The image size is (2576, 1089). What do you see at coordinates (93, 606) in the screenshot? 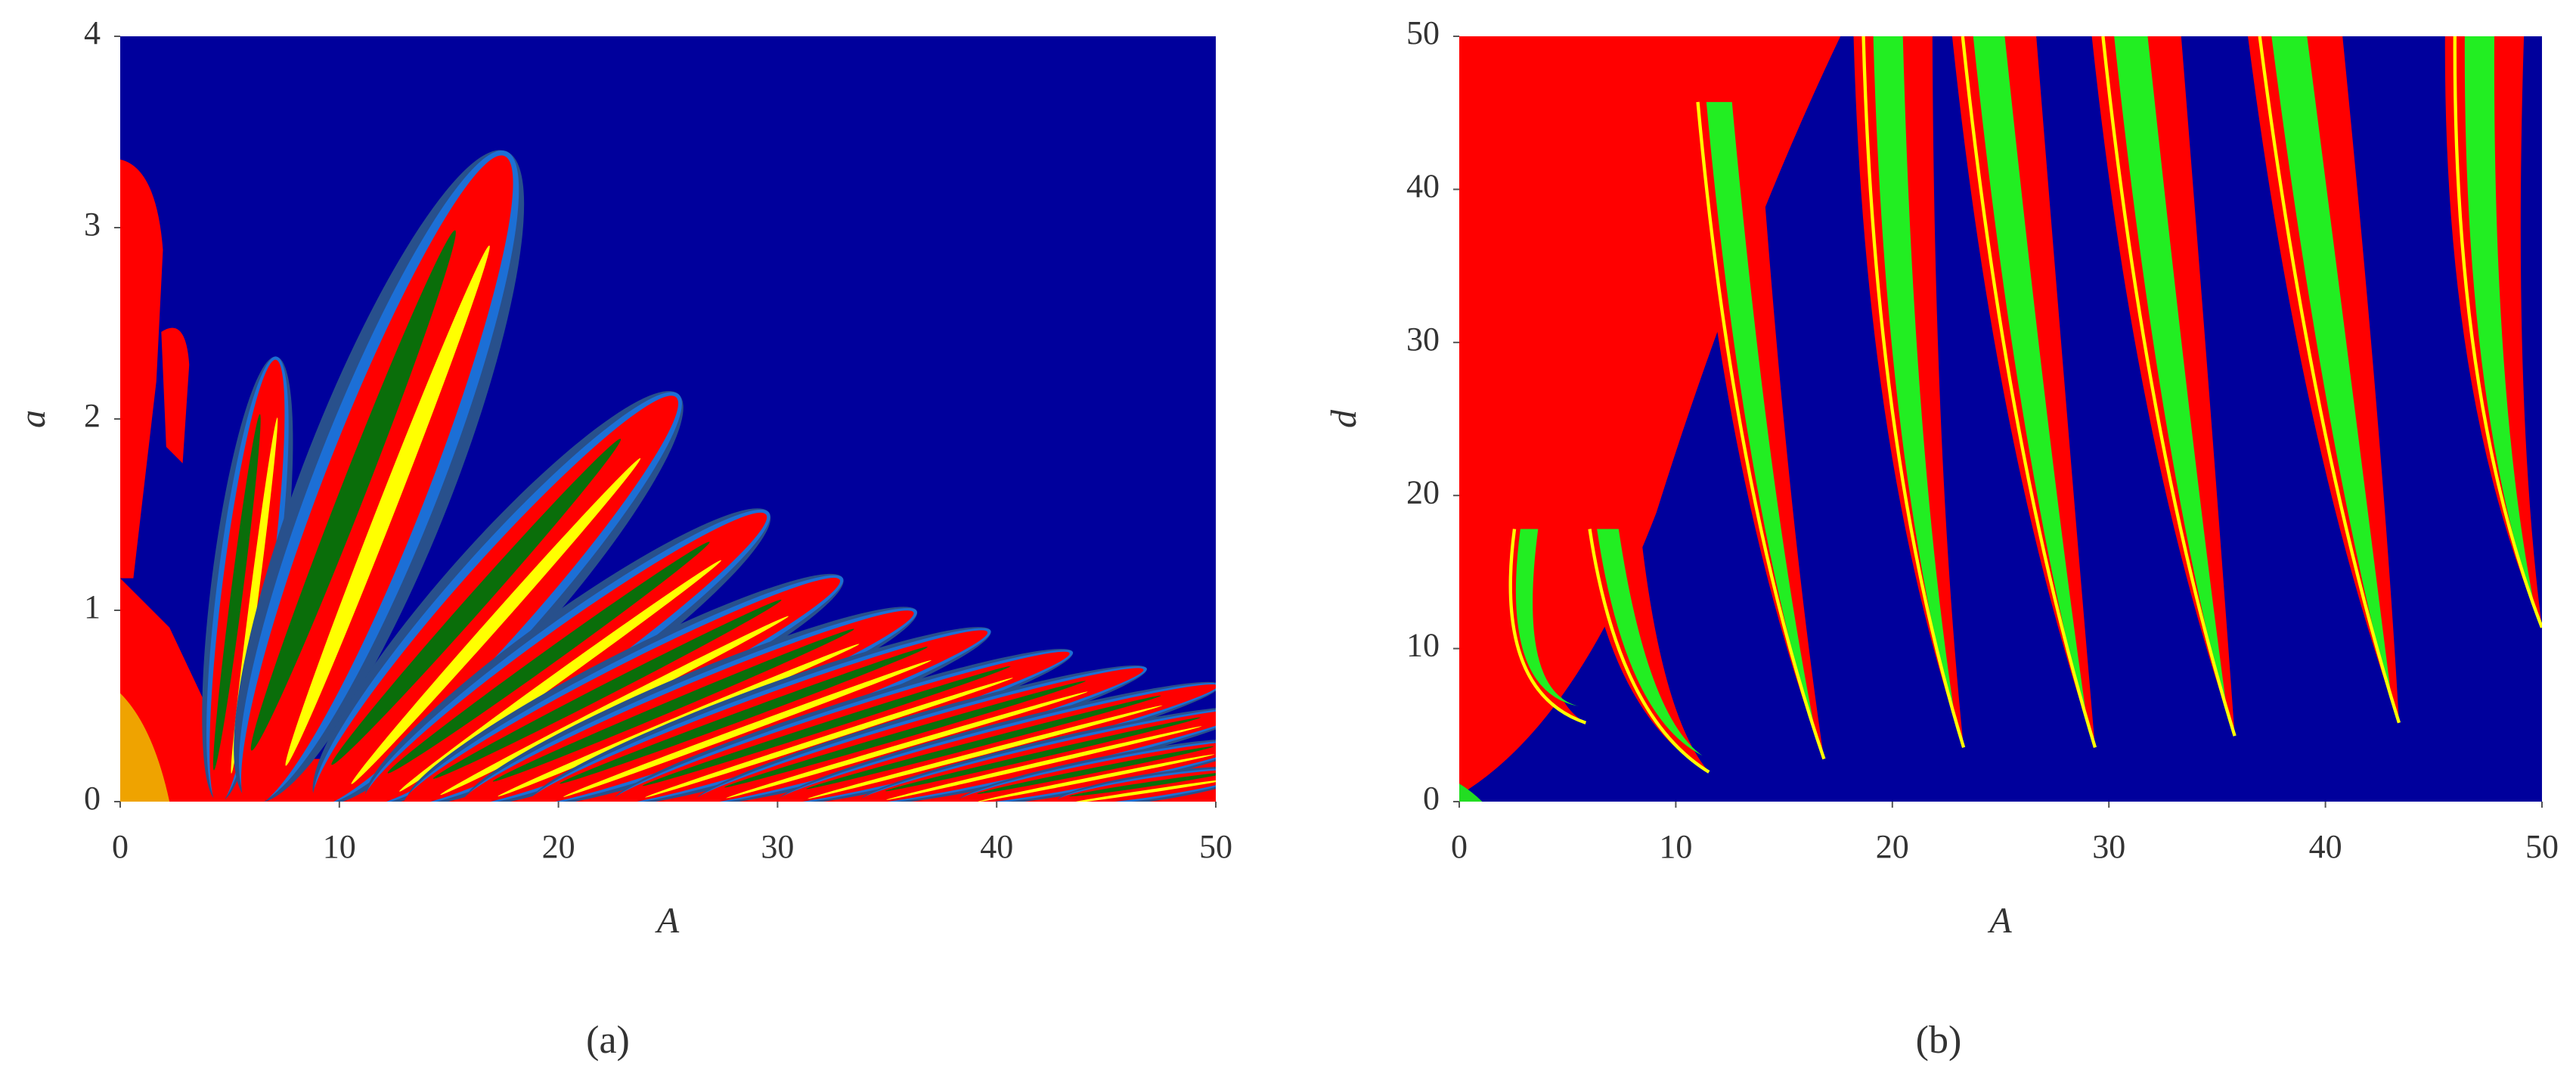
I see `y-tick-label: 1` at bounding box center [93, 606].